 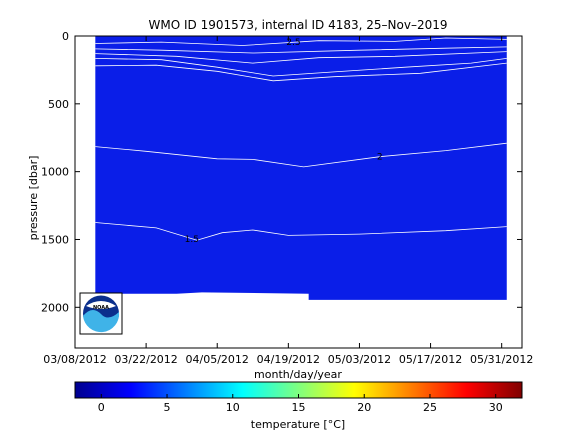 I want to click on colorbar: 0 5 10 15 20 25 30 temperature [°C], so click(x=298, y=406).